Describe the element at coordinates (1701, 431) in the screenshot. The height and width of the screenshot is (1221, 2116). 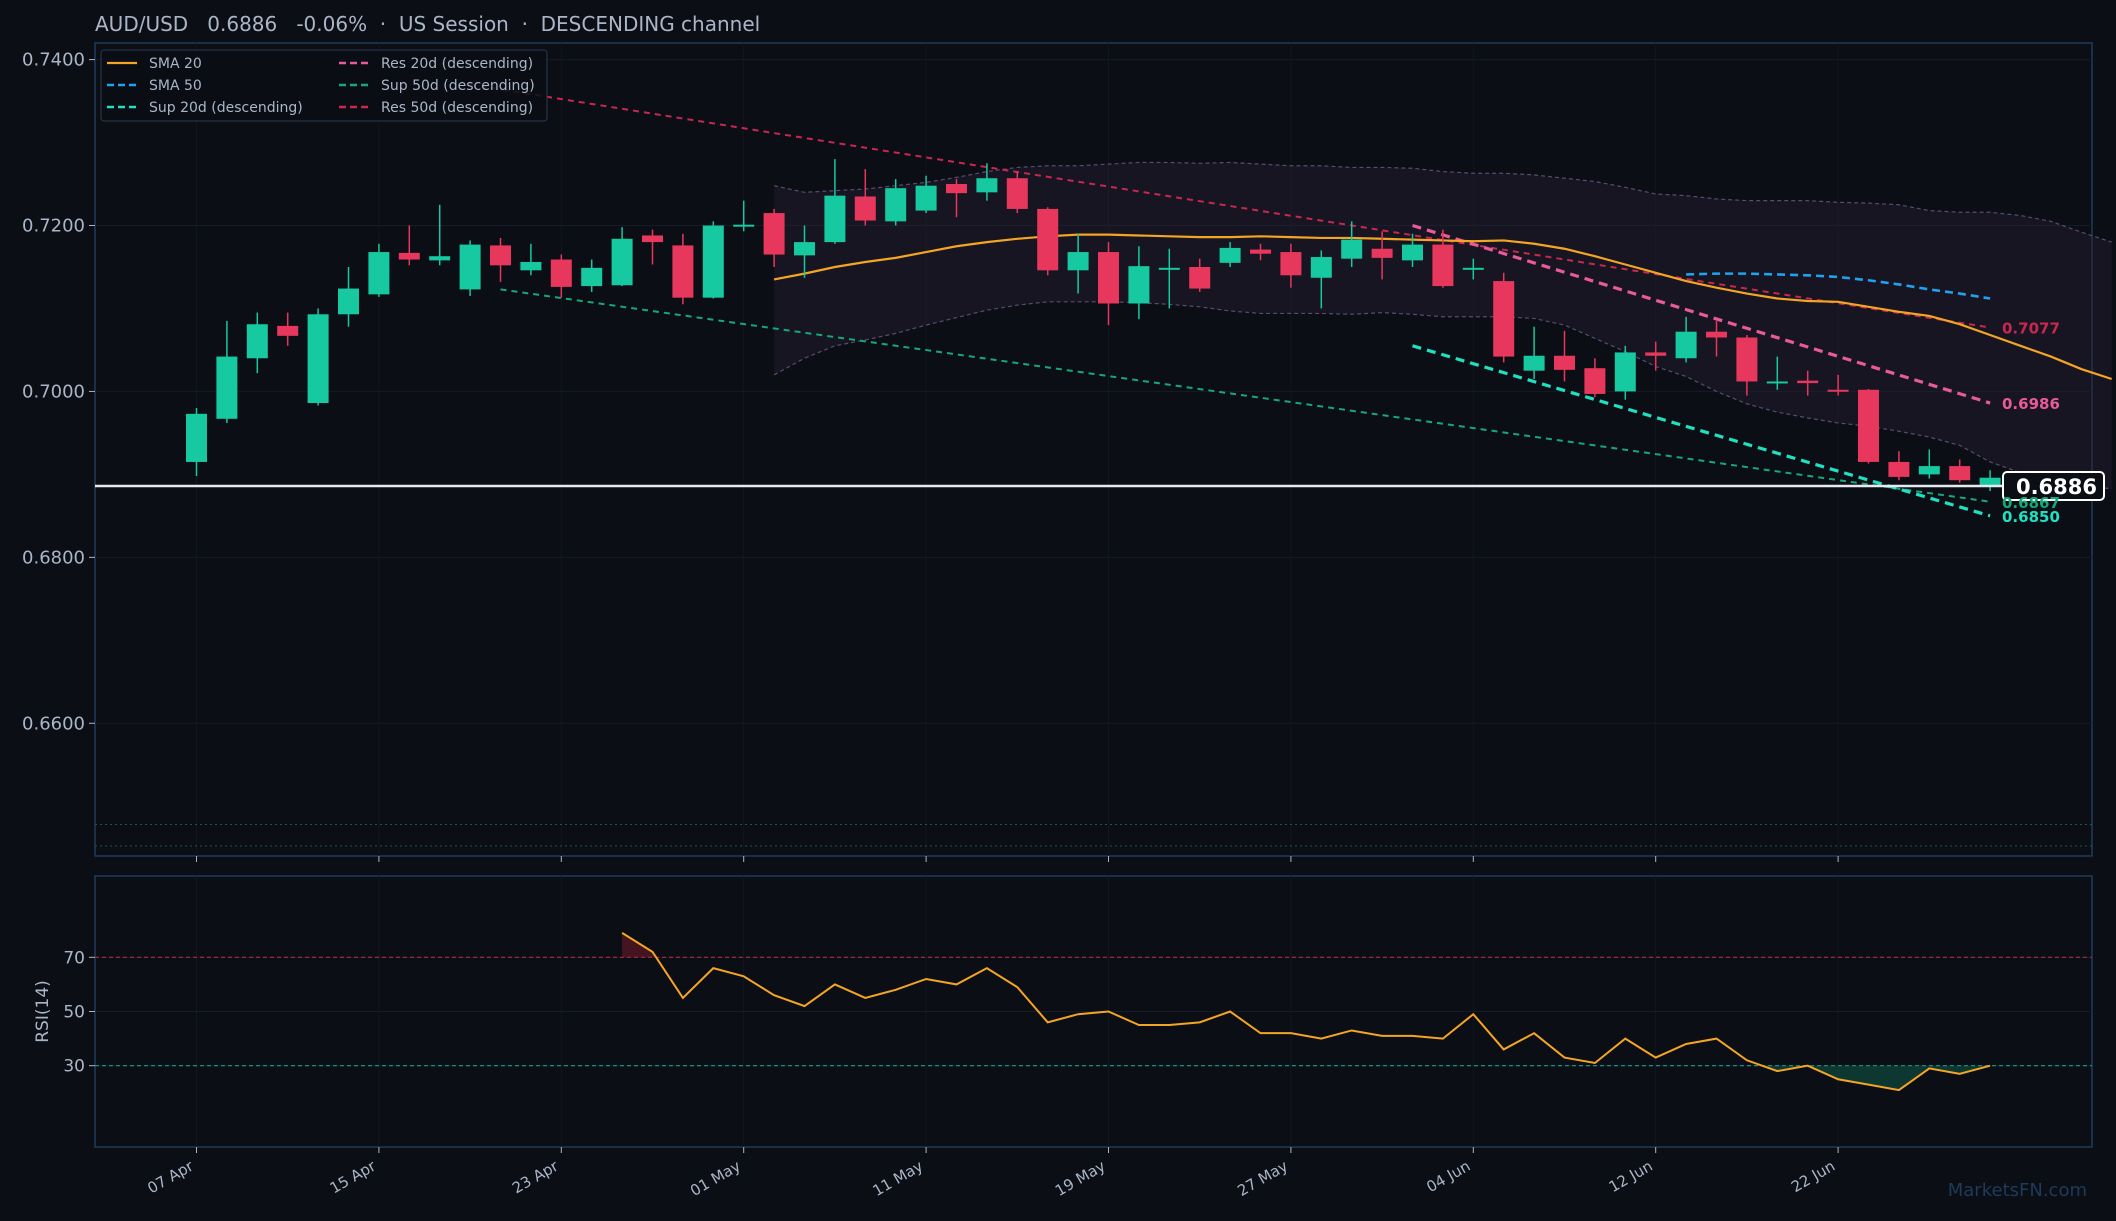
I see `sup-20d-line` at that location.